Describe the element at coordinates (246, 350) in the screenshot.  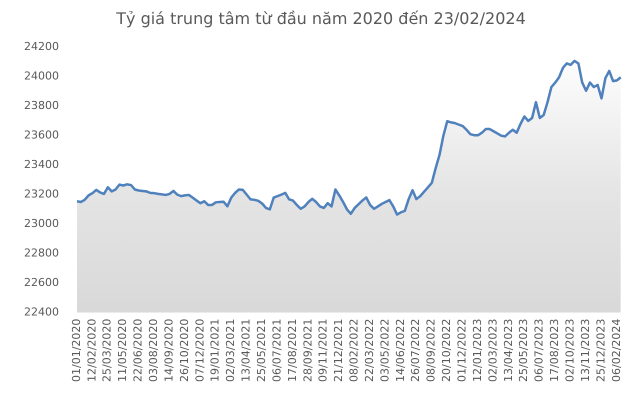
I see `x-tick-label: 13/04/2021` at that location.